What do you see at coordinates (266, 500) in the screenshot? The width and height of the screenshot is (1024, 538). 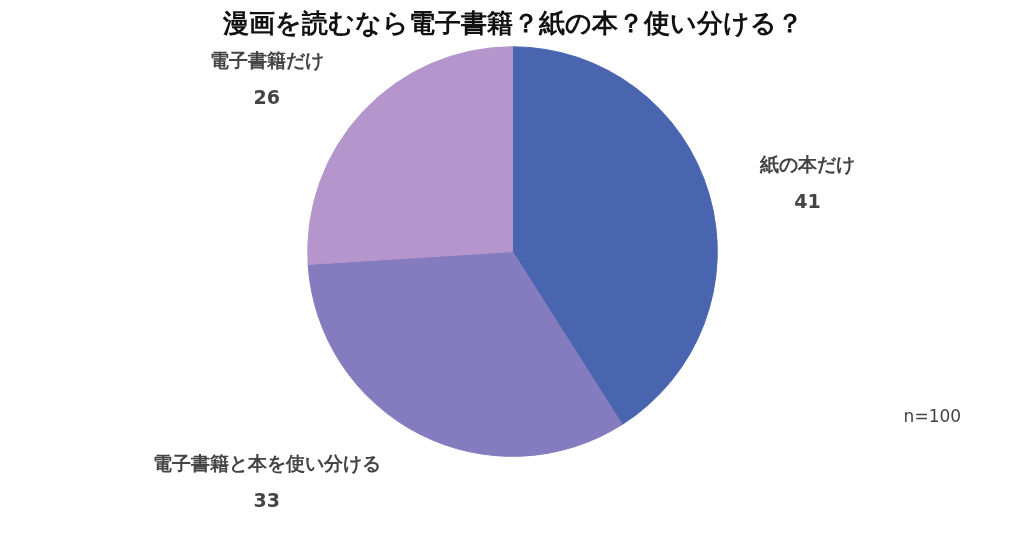 I see `data-label: 33` at bounding box center [266, 500].